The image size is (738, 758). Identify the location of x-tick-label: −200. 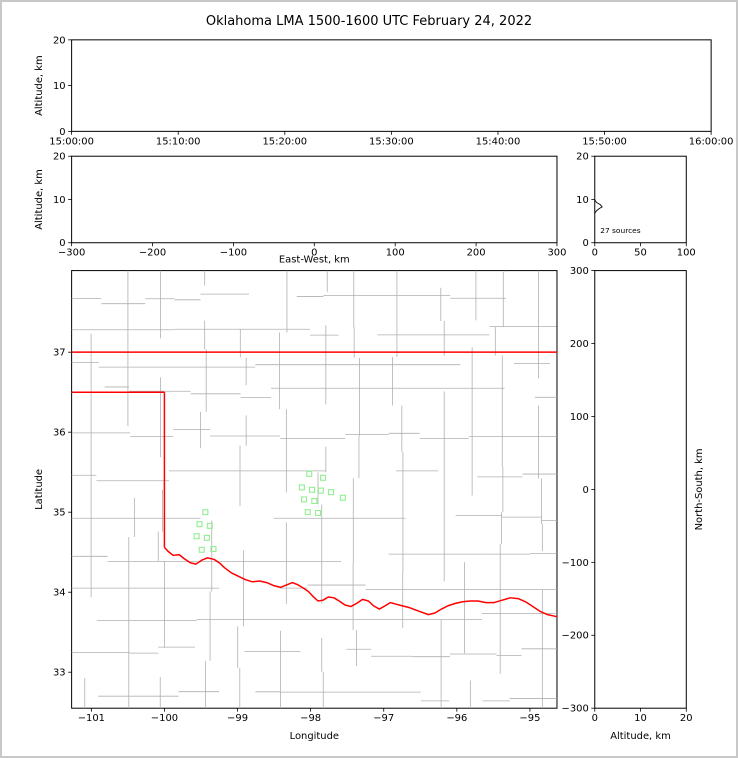
(152, 253).